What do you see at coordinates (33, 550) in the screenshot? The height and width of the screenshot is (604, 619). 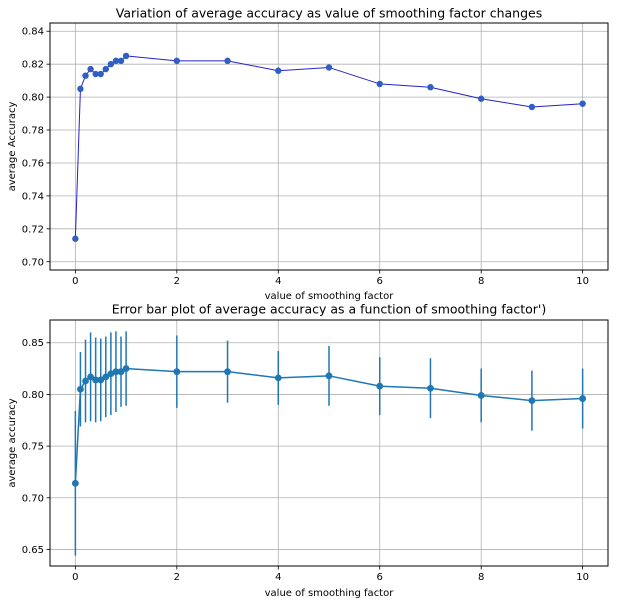 I see `y-tick-label: 0.65` at bounding box center [33, 550].